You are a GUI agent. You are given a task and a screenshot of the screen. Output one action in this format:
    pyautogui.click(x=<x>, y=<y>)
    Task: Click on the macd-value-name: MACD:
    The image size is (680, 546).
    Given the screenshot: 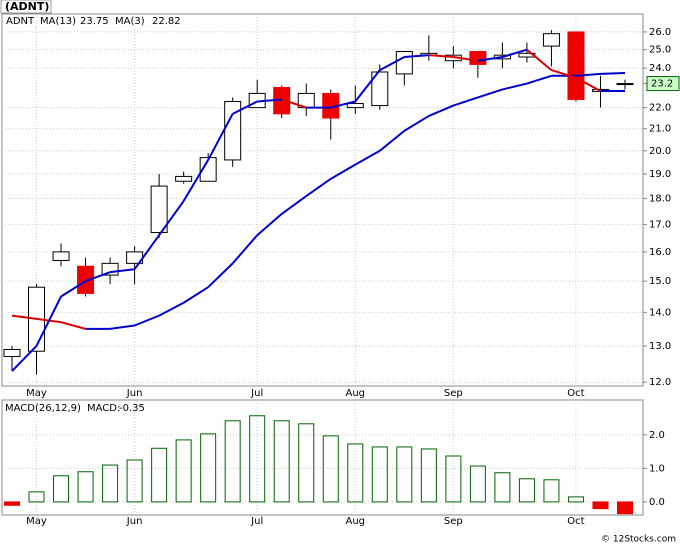 What is the action you would take?
    pyautogui.click(x=103, y=408)
    